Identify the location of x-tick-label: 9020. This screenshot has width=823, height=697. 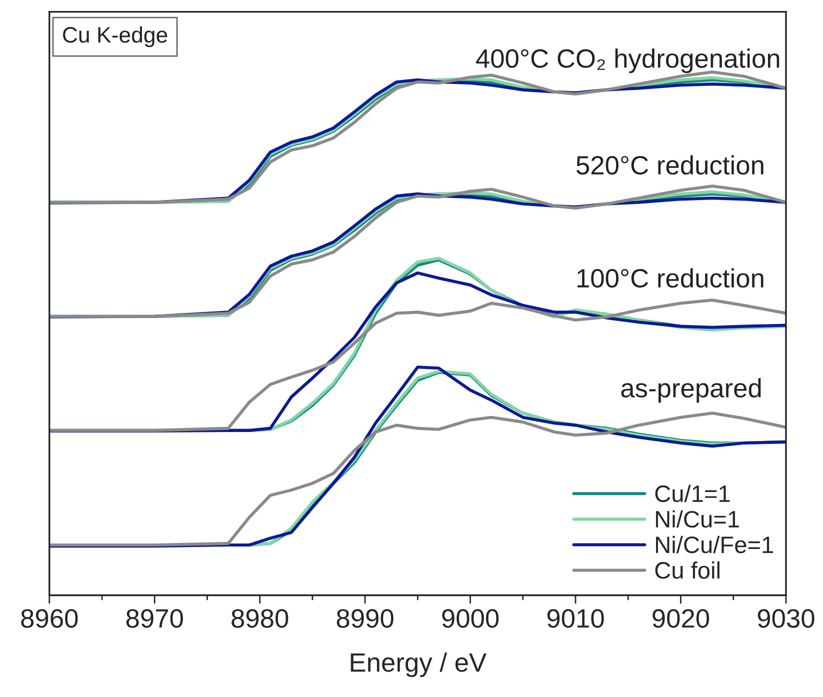
(681, 618).